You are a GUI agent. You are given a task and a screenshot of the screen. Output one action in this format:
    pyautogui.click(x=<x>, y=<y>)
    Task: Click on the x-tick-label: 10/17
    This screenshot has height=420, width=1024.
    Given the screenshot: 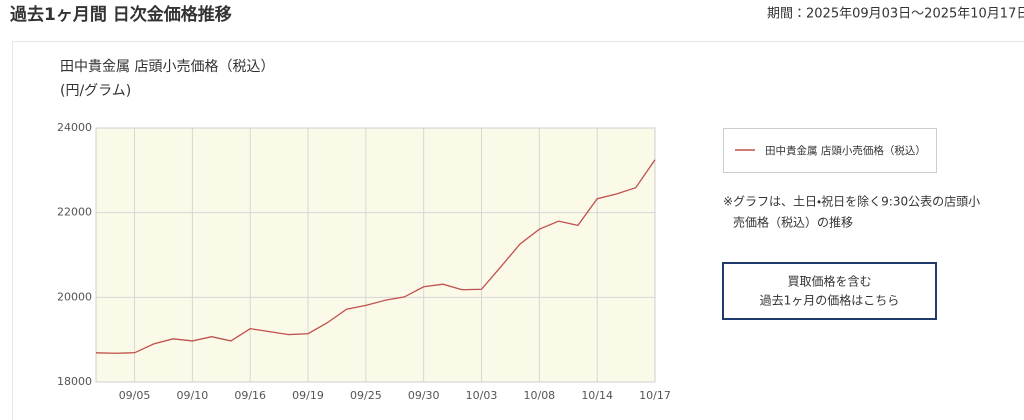 What is the action you would take?
    pyautogui.click(x=655, y=395)
    